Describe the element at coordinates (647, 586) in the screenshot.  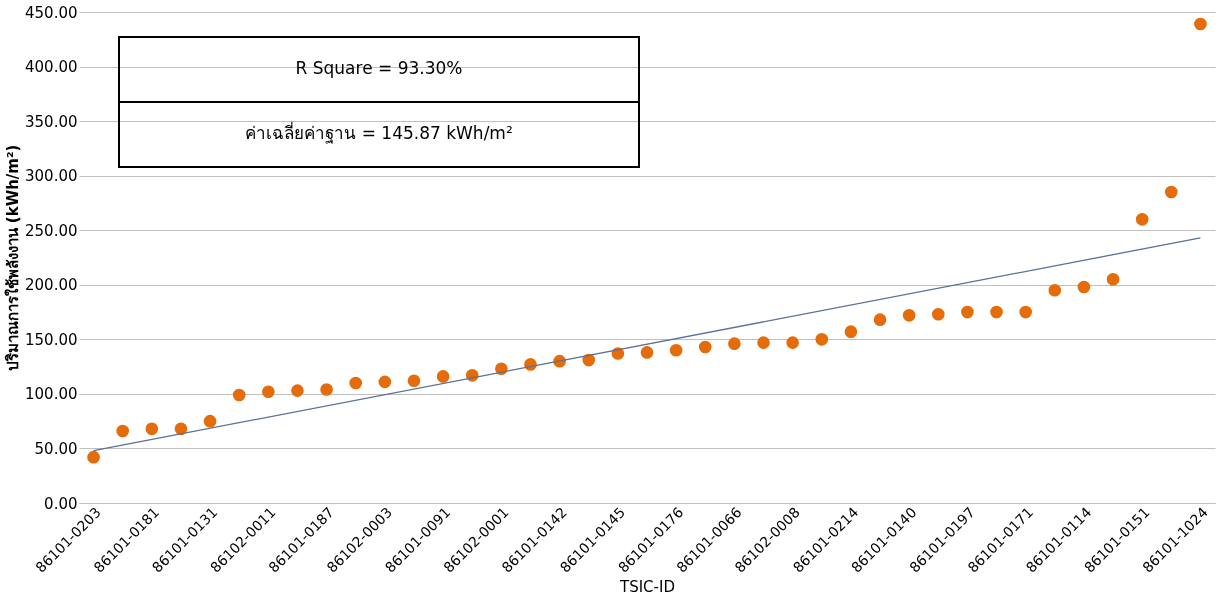
I see `x-axis-title: TSIC-ID` at that location.